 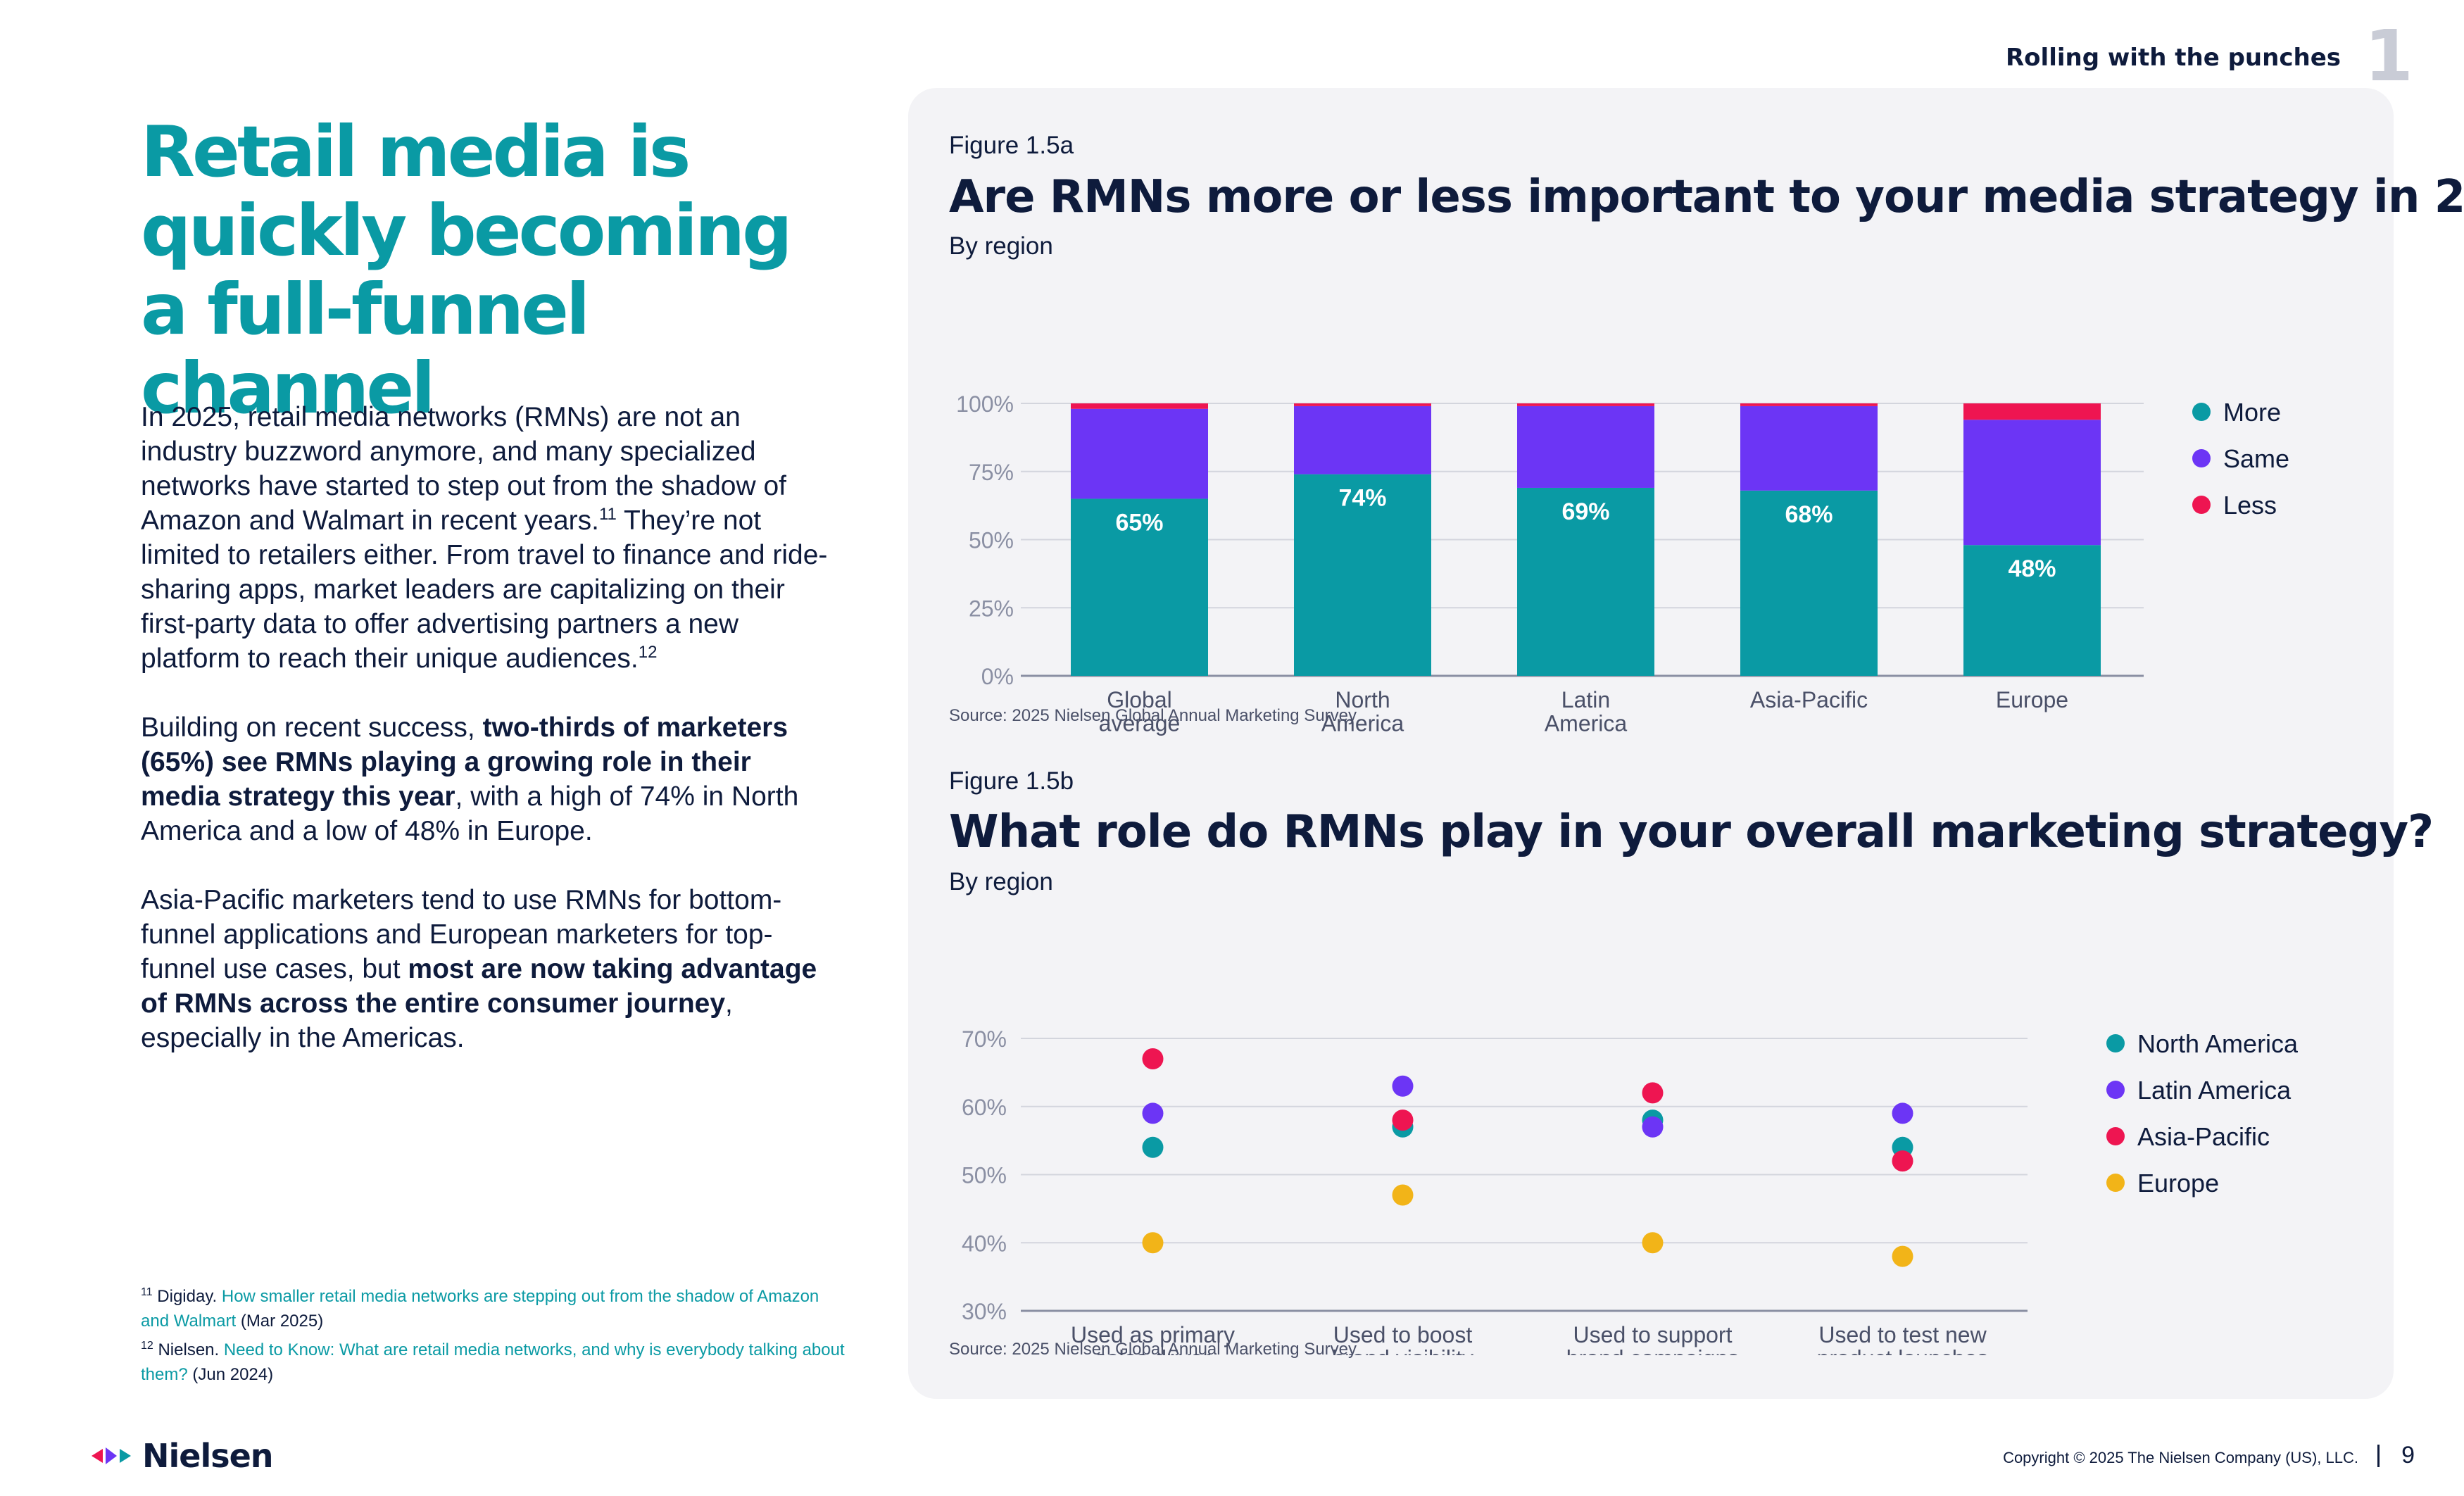 I want to click on footnote-ref: 12, so click(x=648, y=652).